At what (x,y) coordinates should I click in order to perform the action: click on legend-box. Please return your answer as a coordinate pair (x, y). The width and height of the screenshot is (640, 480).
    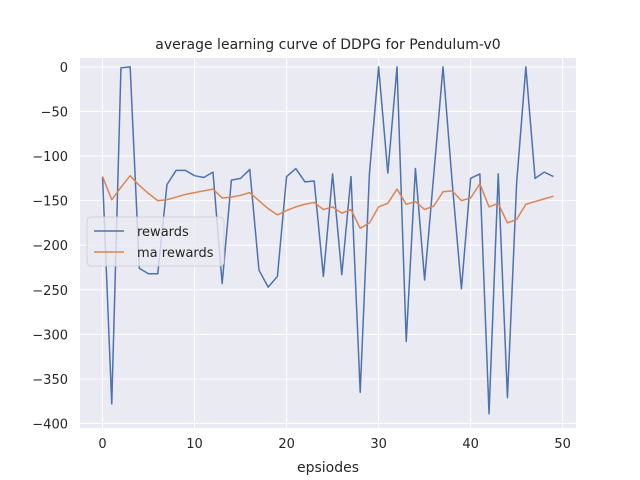
    Looking at the image, I should click on (155, 241).